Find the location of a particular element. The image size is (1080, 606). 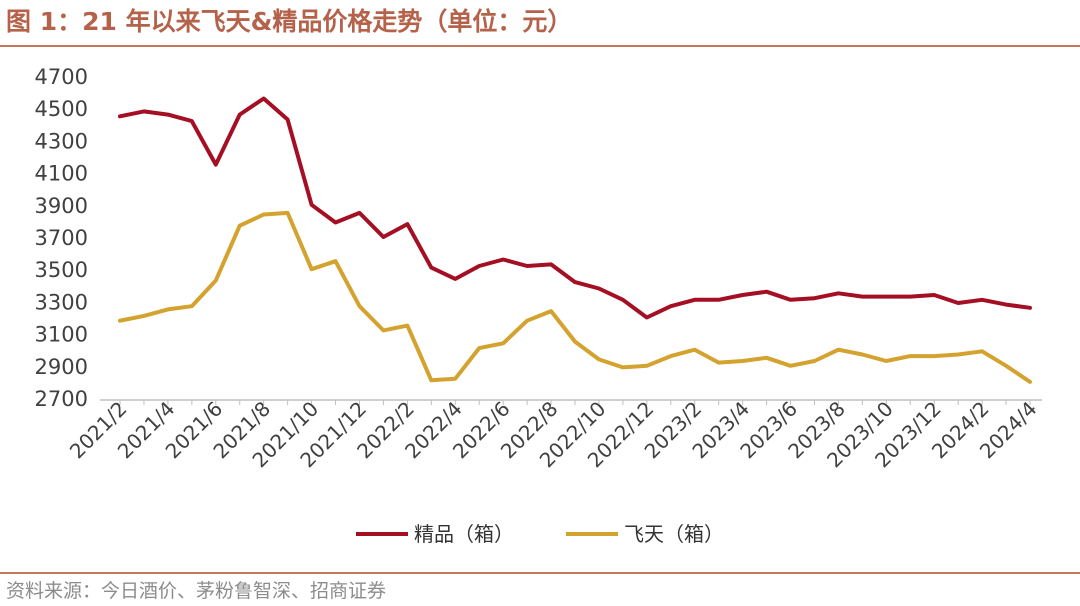

y-tick-label: 3700 is located at coordinates (61, 238).